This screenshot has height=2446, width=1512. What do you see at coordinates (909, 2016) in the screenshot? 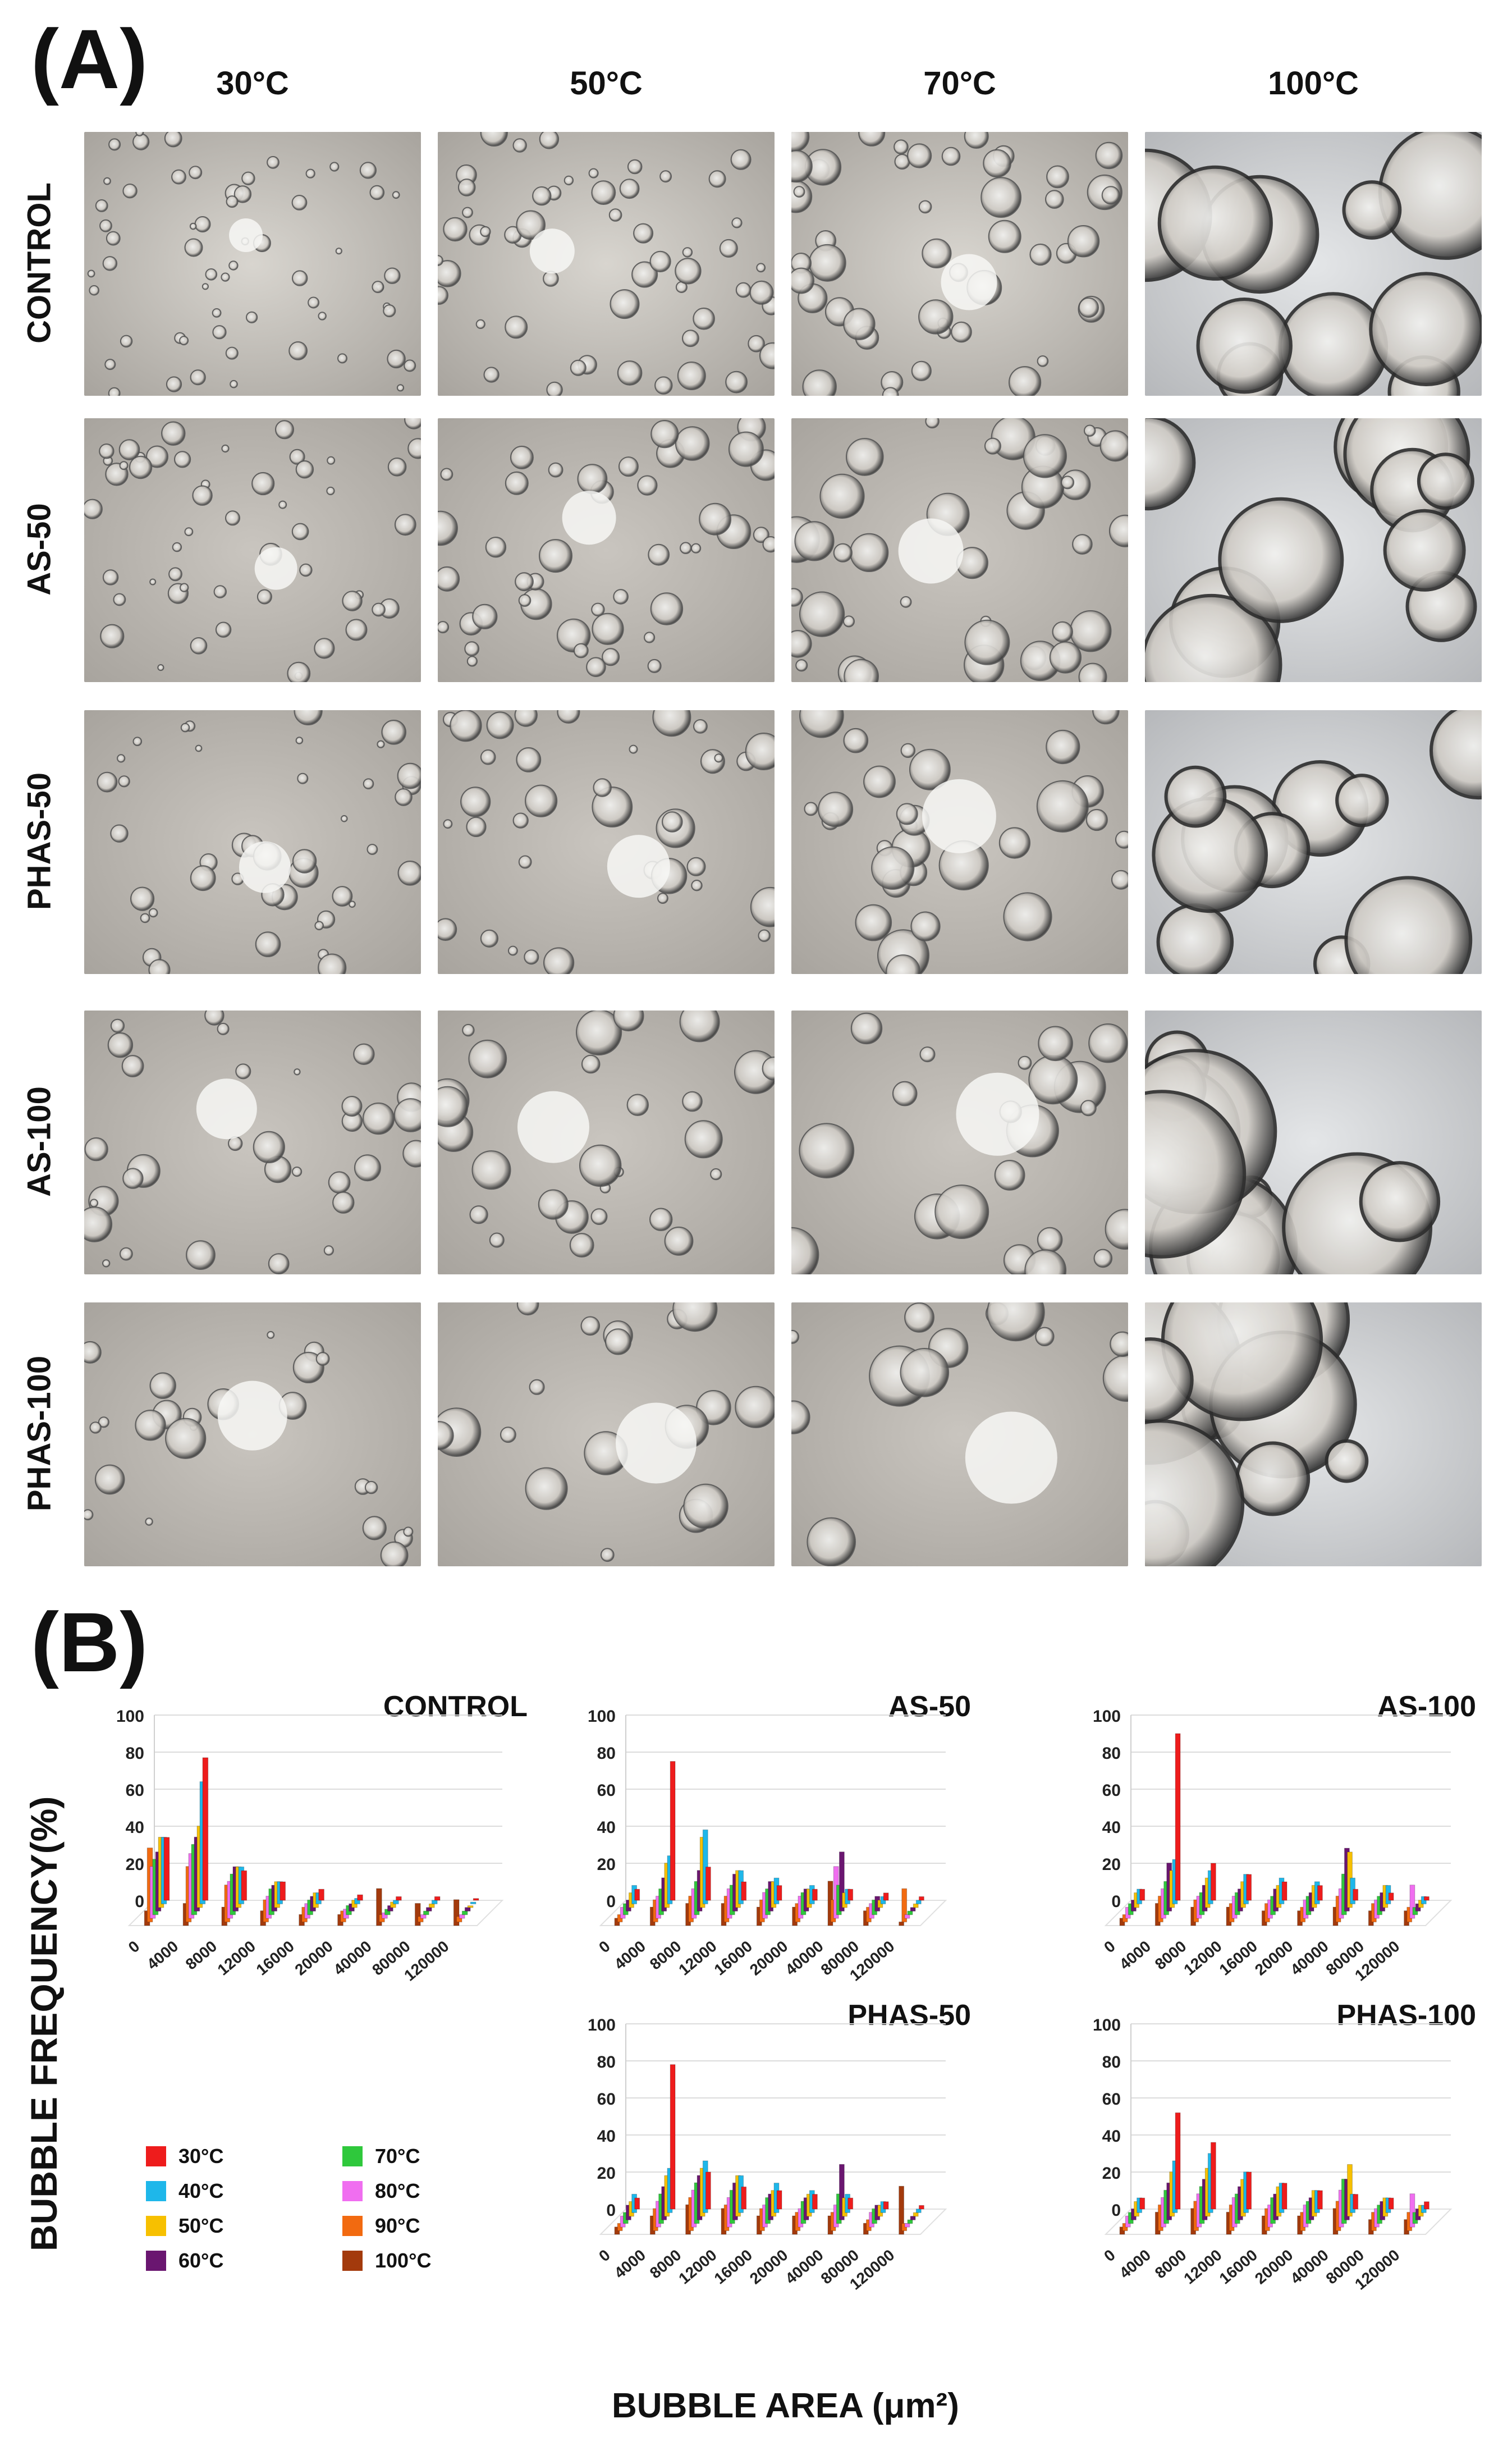
I see `chart-title: PHAS-50` at bounding box center [909, 2016].